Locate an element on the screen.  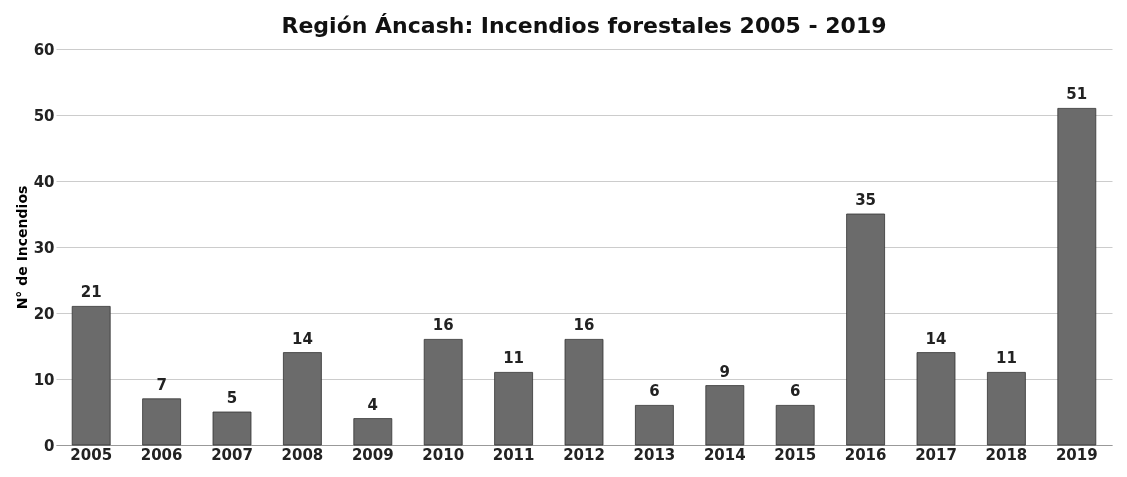
y-tick-label: 50 is located at coordinates (44, 115).